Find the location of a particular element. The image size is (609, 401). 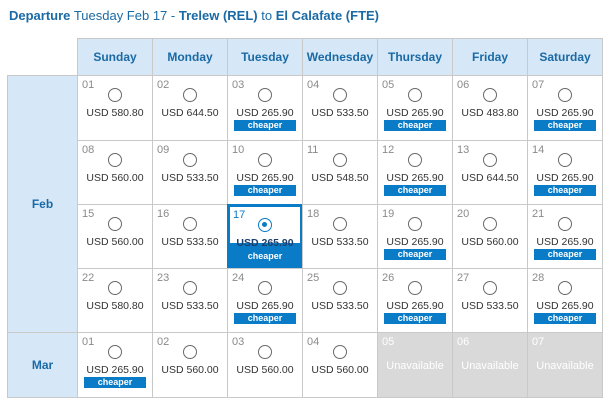

day-header-1: Monday is located at coordinates (190, 57).